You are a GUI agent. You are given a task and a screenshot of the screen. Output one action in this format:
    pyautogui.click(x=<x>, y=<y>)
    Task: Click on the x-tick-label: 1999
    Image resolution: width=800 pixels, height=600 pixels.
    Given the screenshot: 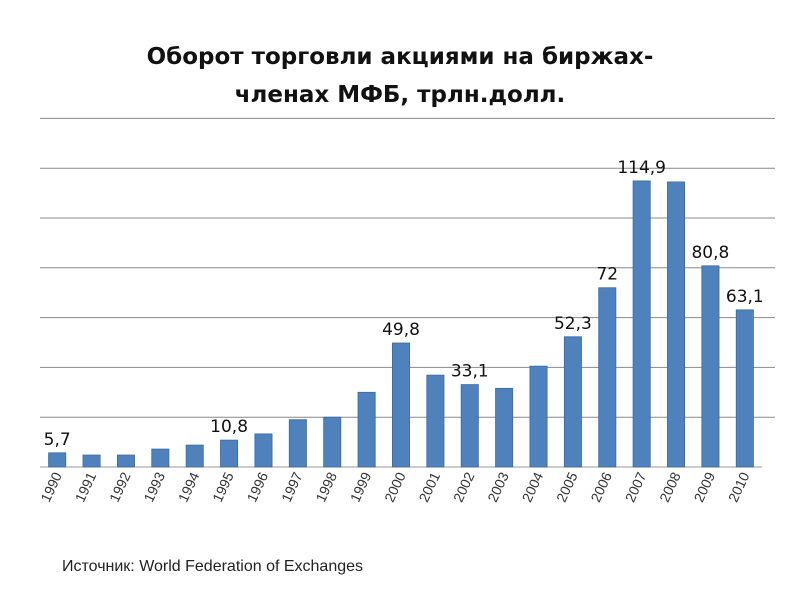 What is the action you would take?
    pyautogui.click(x=361, y=486)
    